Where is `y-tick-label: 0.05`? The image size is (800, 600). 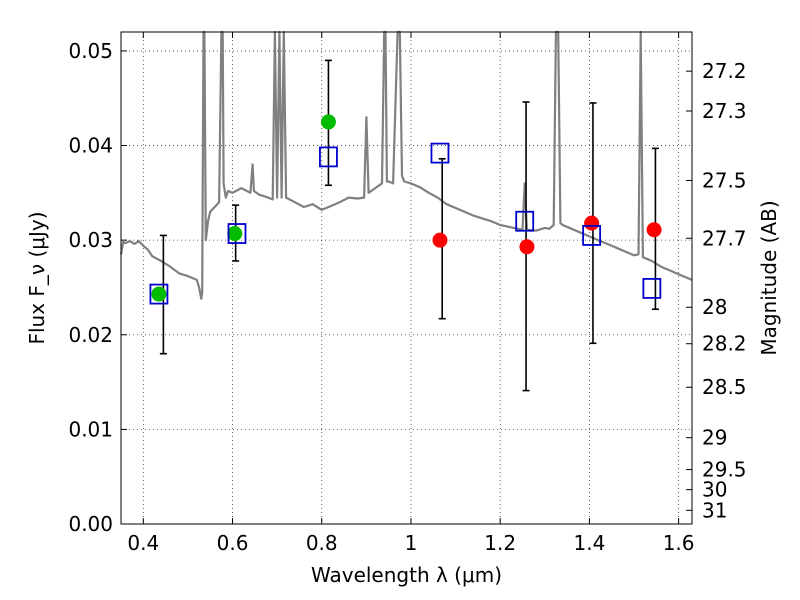
y-tick-label: 0.05 is located at coordinates (90, 51).